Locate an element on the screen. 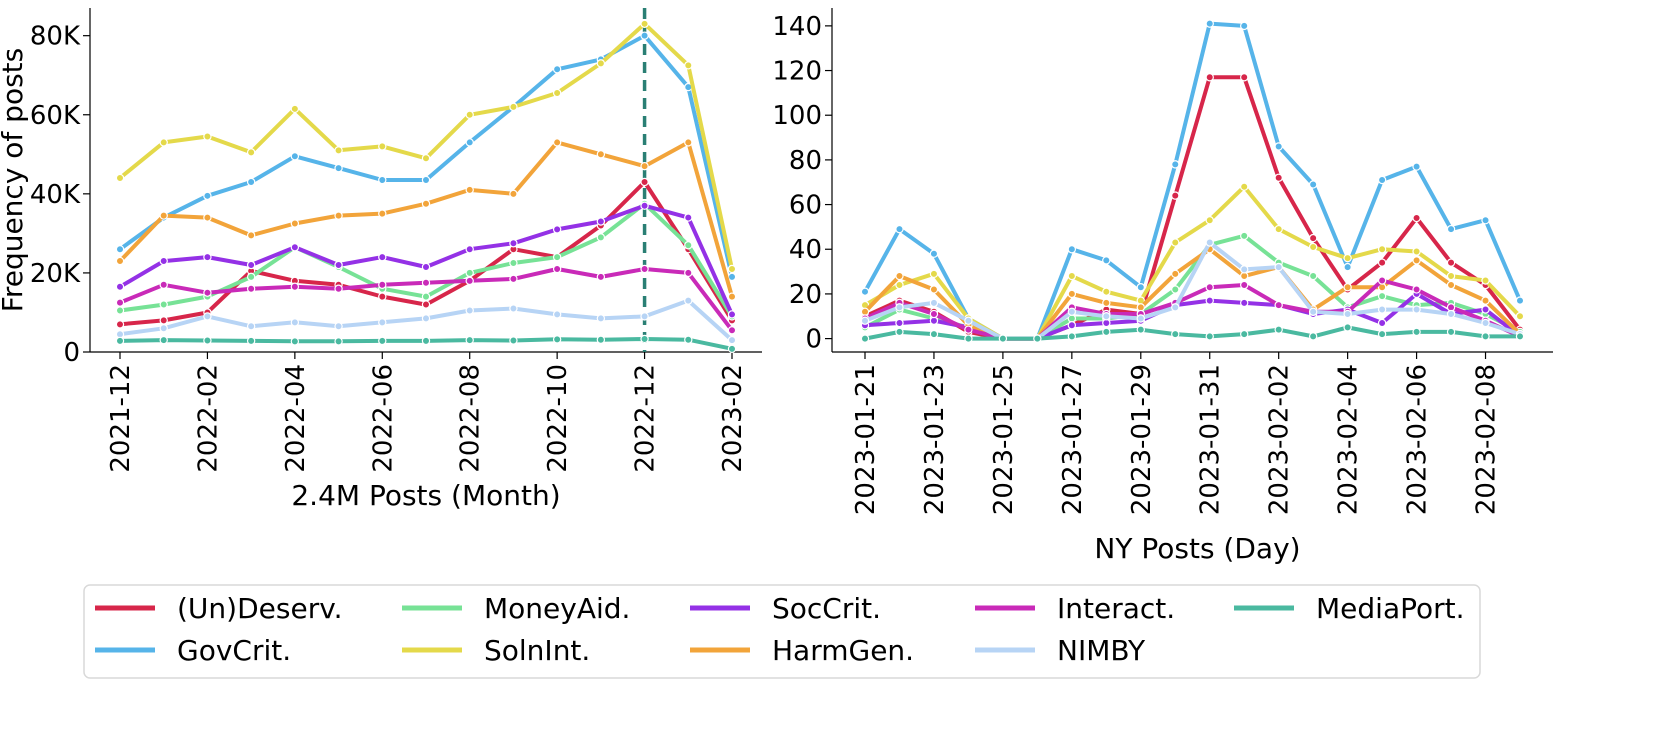  legend-label-govcrit: GovCrit. is located at coordinates (234, 650).